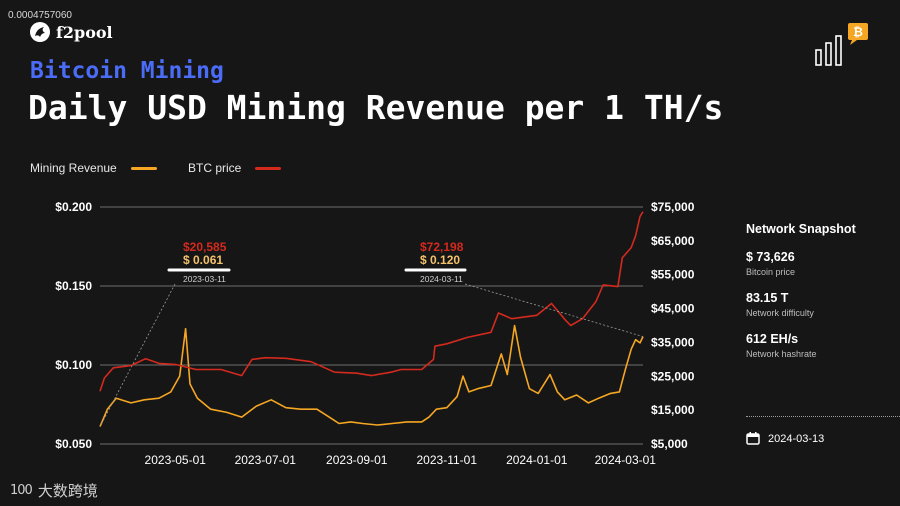 This screenshot has height=506, width=900. Describe the element at coordinates (84, 32) in the screenshot. I see `brand-name: f2pool` at that location.